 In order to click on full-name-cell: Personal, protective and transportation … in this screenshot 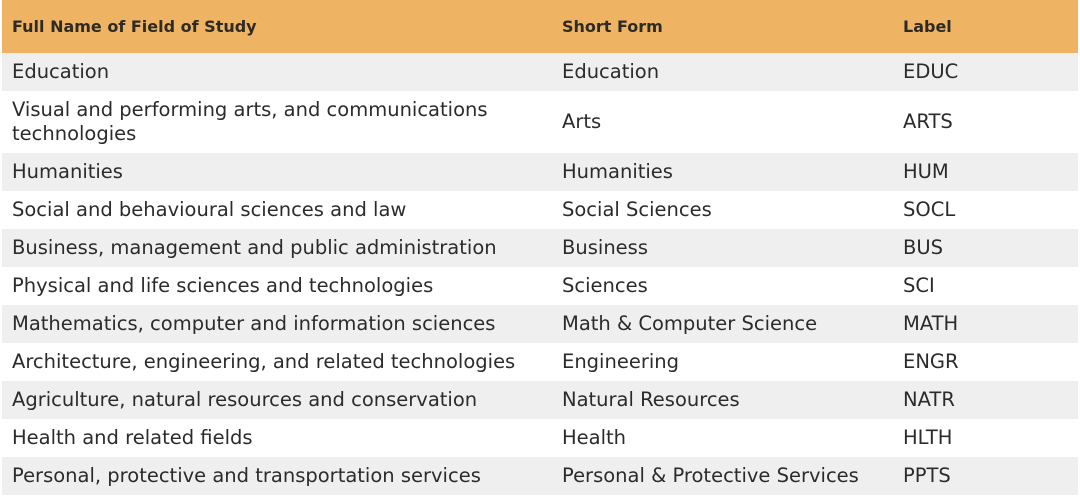, I will do `click(246, 475)`.